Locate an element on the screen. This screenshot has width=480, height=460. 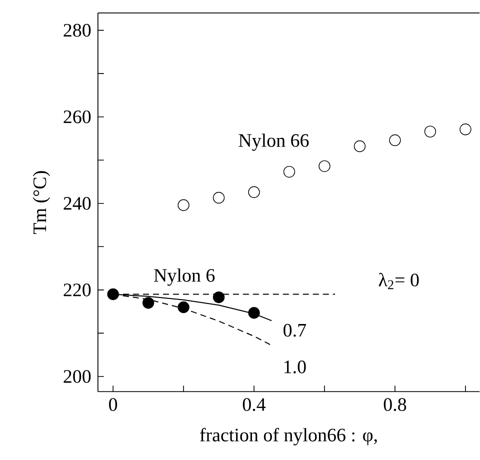
x-tick-label: 0.8 is located at coordinates (395, 405).